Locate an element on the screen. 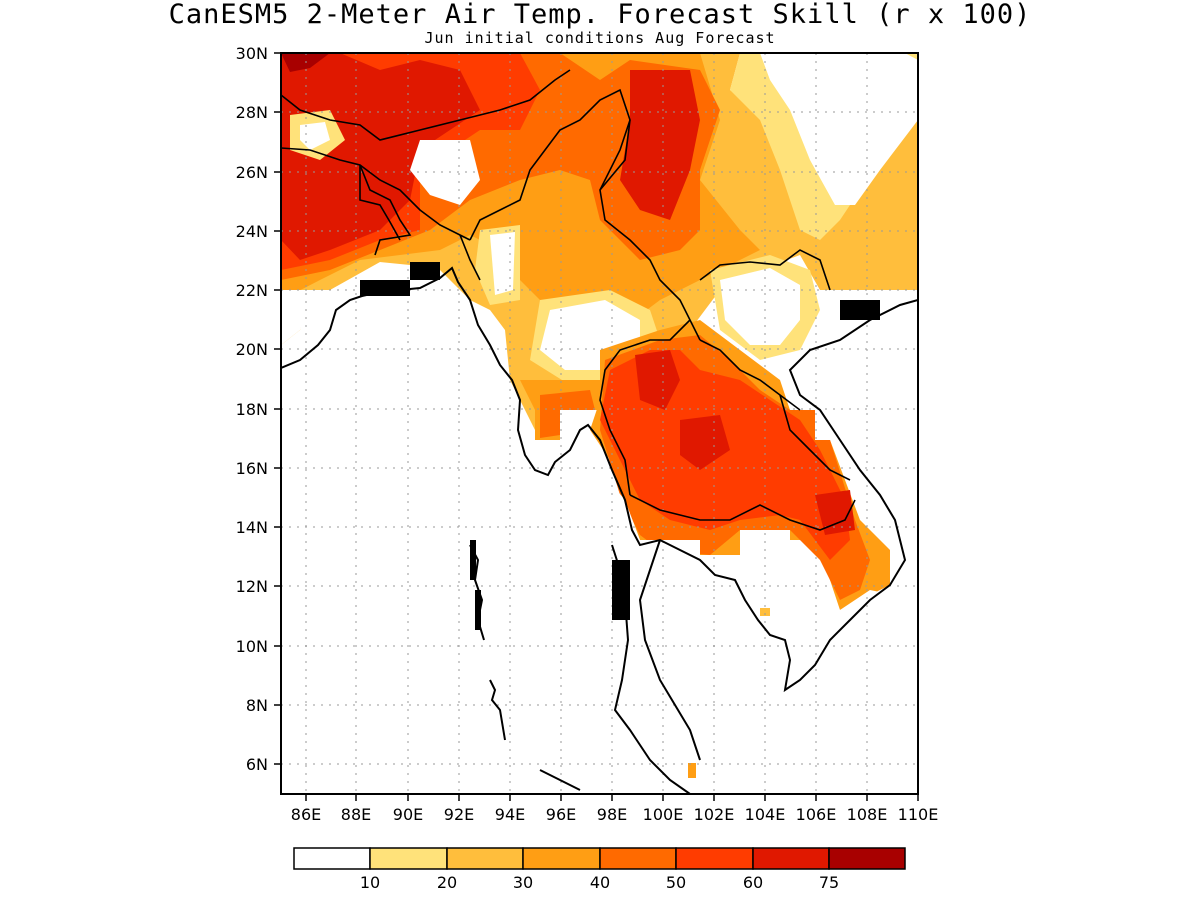 The image size is (1200, 900). lon-label: 88E is located at coordinates (356, 814).